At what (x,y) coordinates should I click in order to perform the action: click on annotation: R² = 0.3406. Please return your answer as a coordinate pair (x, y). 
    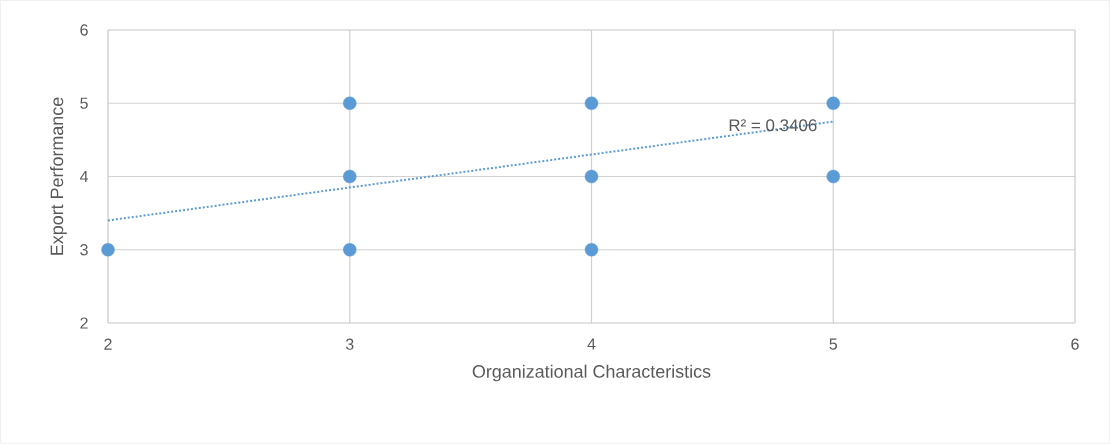
    Looking at the image, I should click on (773, 125).